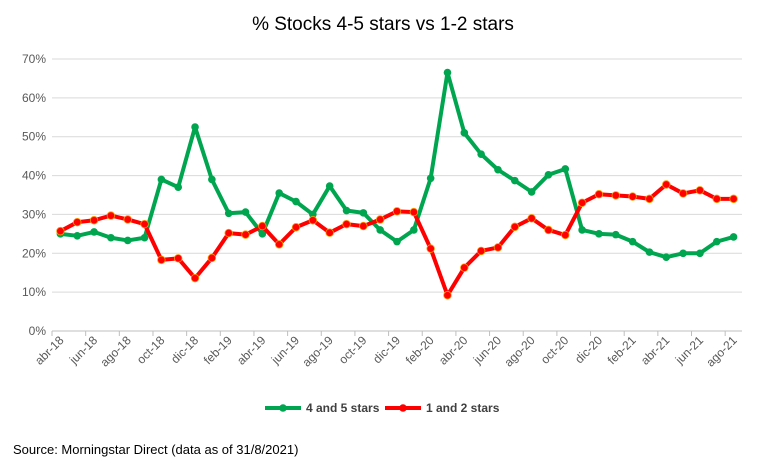 This screenshot has width=766, height=463. What do you see at coordinates (34, 292) in the screenshot?
I see `y-tick-label: 10%` at bounding box center [34, 292].